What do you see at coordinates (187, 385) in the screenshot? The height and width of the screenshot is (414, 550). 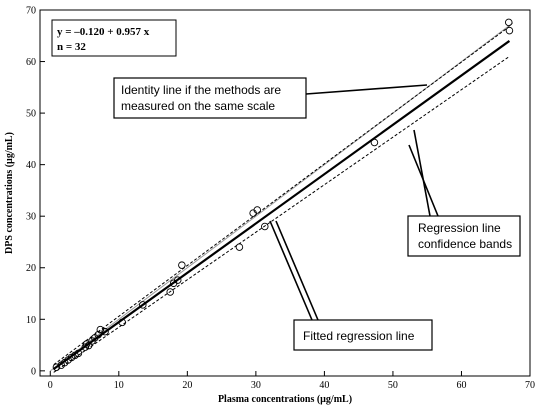 I see `x-tick-label: 20` at bounding box center [187, 385].